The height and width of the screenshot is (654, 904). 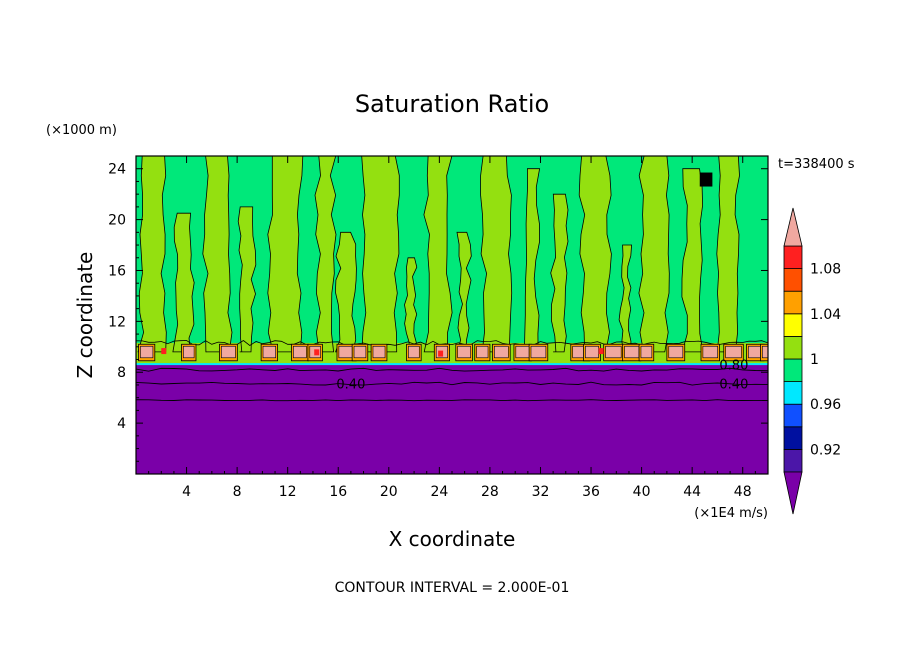 What do you see at coordinates (692, 492) in the screenshot?
I see `x-tick-label: 44` at bounding box center [692, 492].